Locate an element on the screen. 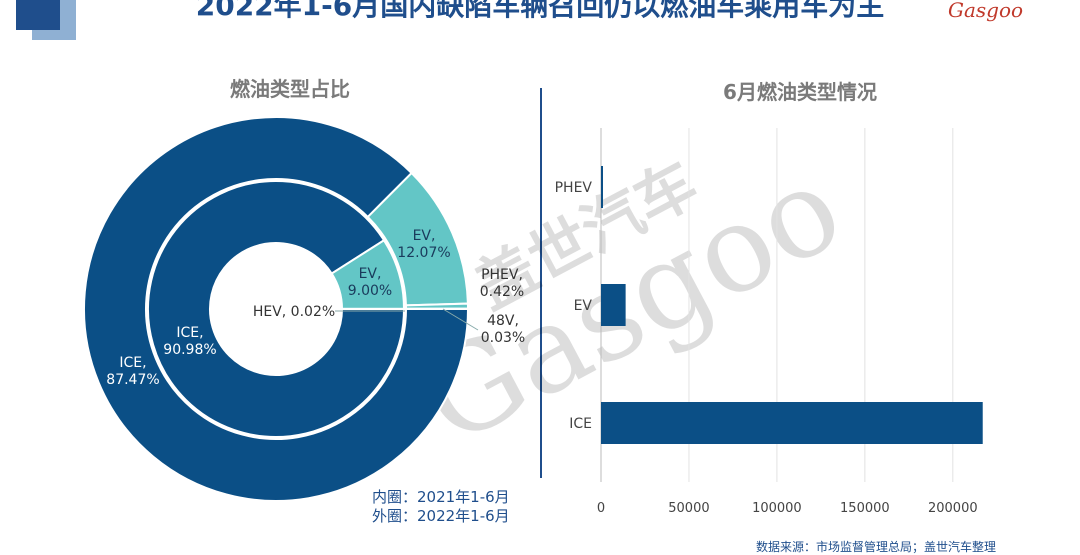 The height and width of the screenshot is (555, 1080). outer-phev-pct: 0.42% is located at coordinates (502, 292).